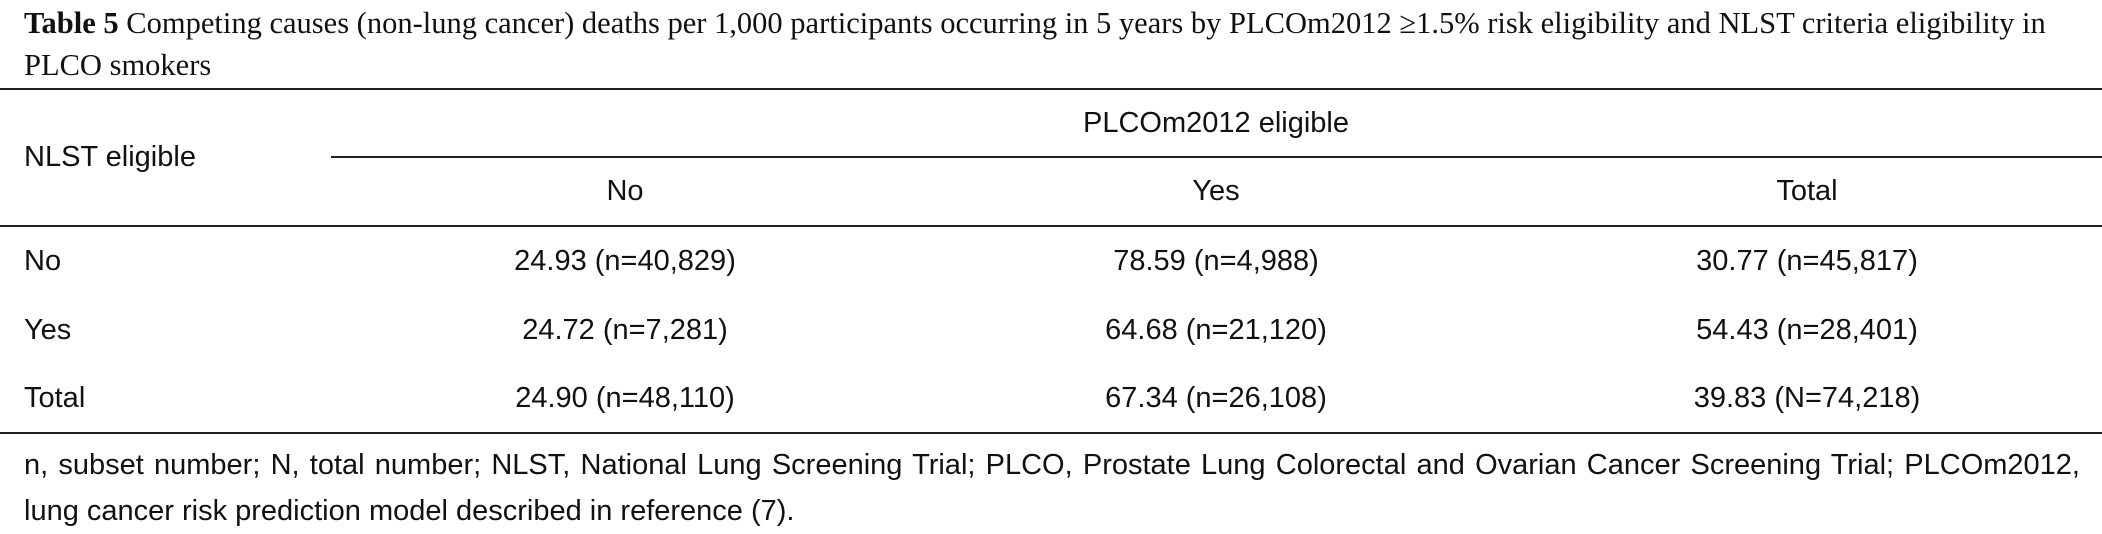 The width and height of the screenshot is (2102, 534). I want to click on column-header-yes: Yes, so click(1216, 191).